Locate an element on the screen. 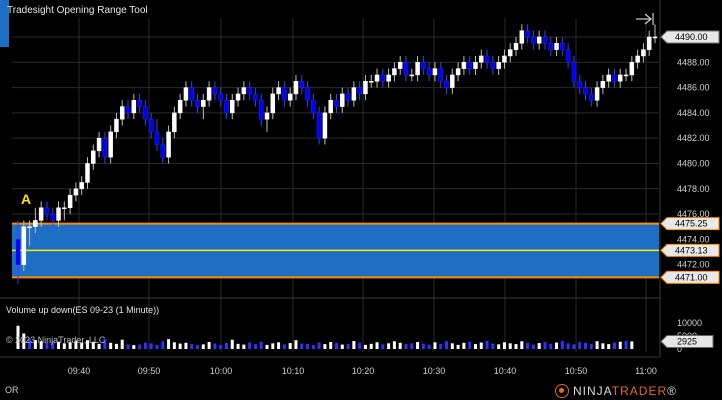 The image size is (722, 400). time-tick-label: 09:40 is located at coordinates (79, 371).